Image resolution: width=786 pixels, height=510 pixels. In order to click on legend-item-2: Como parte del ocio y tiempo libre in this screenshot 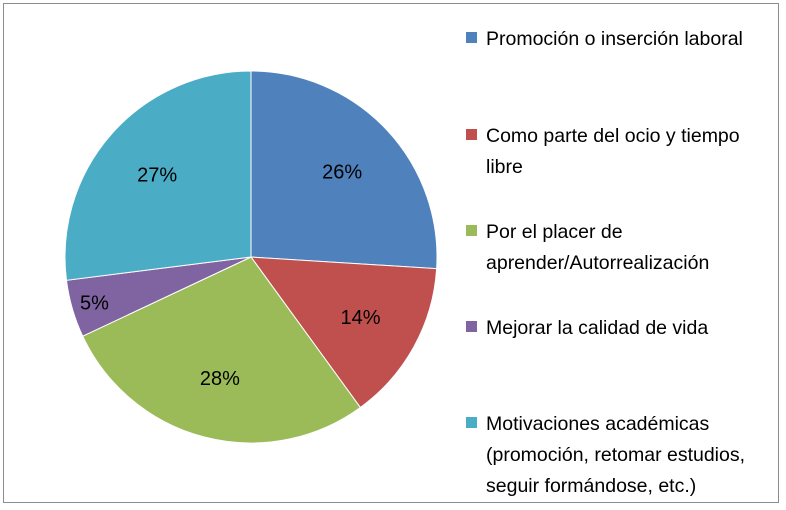, I will do `click(621, 152)`.